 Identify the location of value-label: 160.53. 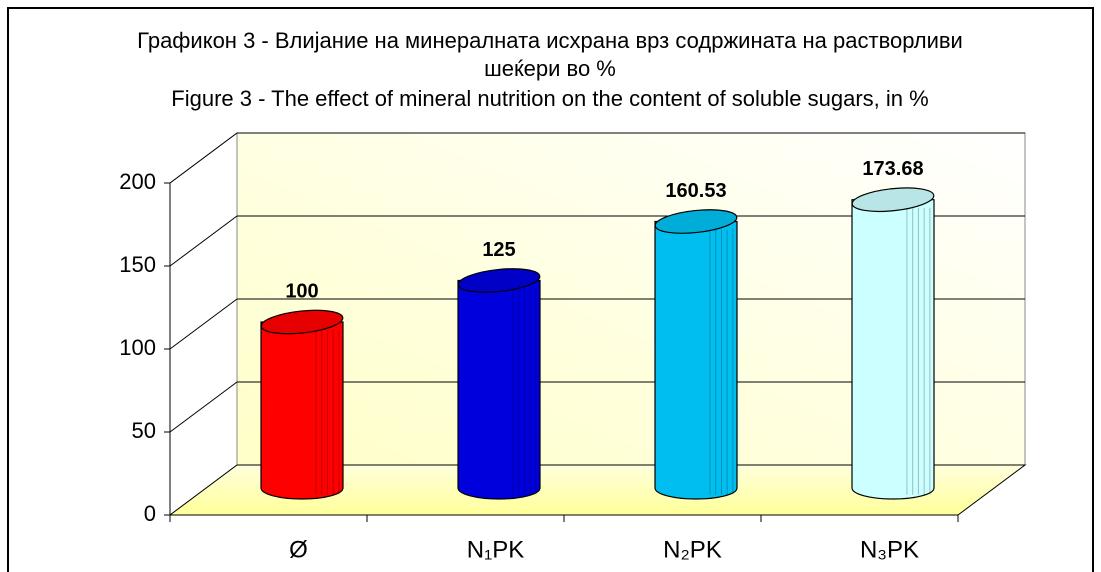
(695, 191).